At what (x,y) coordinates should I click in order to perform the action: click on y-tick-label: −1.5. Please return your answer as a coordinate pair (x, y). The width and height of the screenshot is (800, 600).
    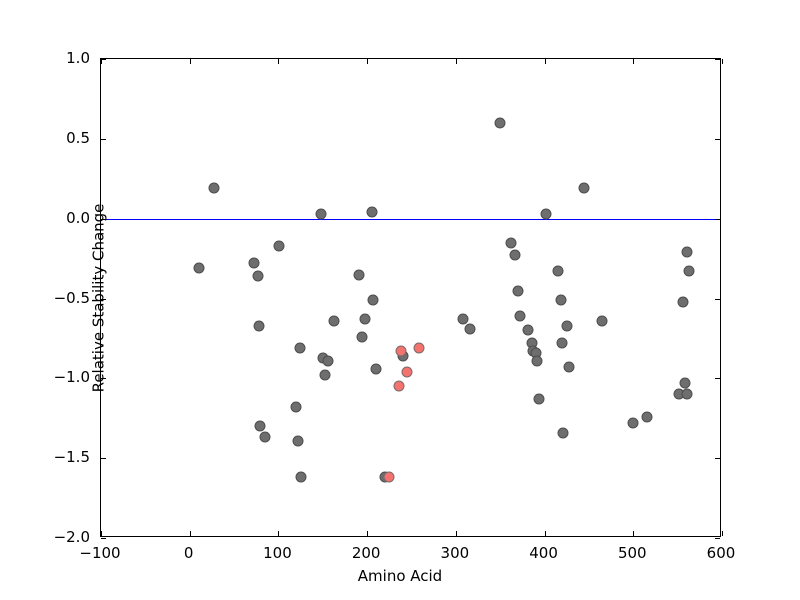
    Looking at the image, I should click on (71, 457).